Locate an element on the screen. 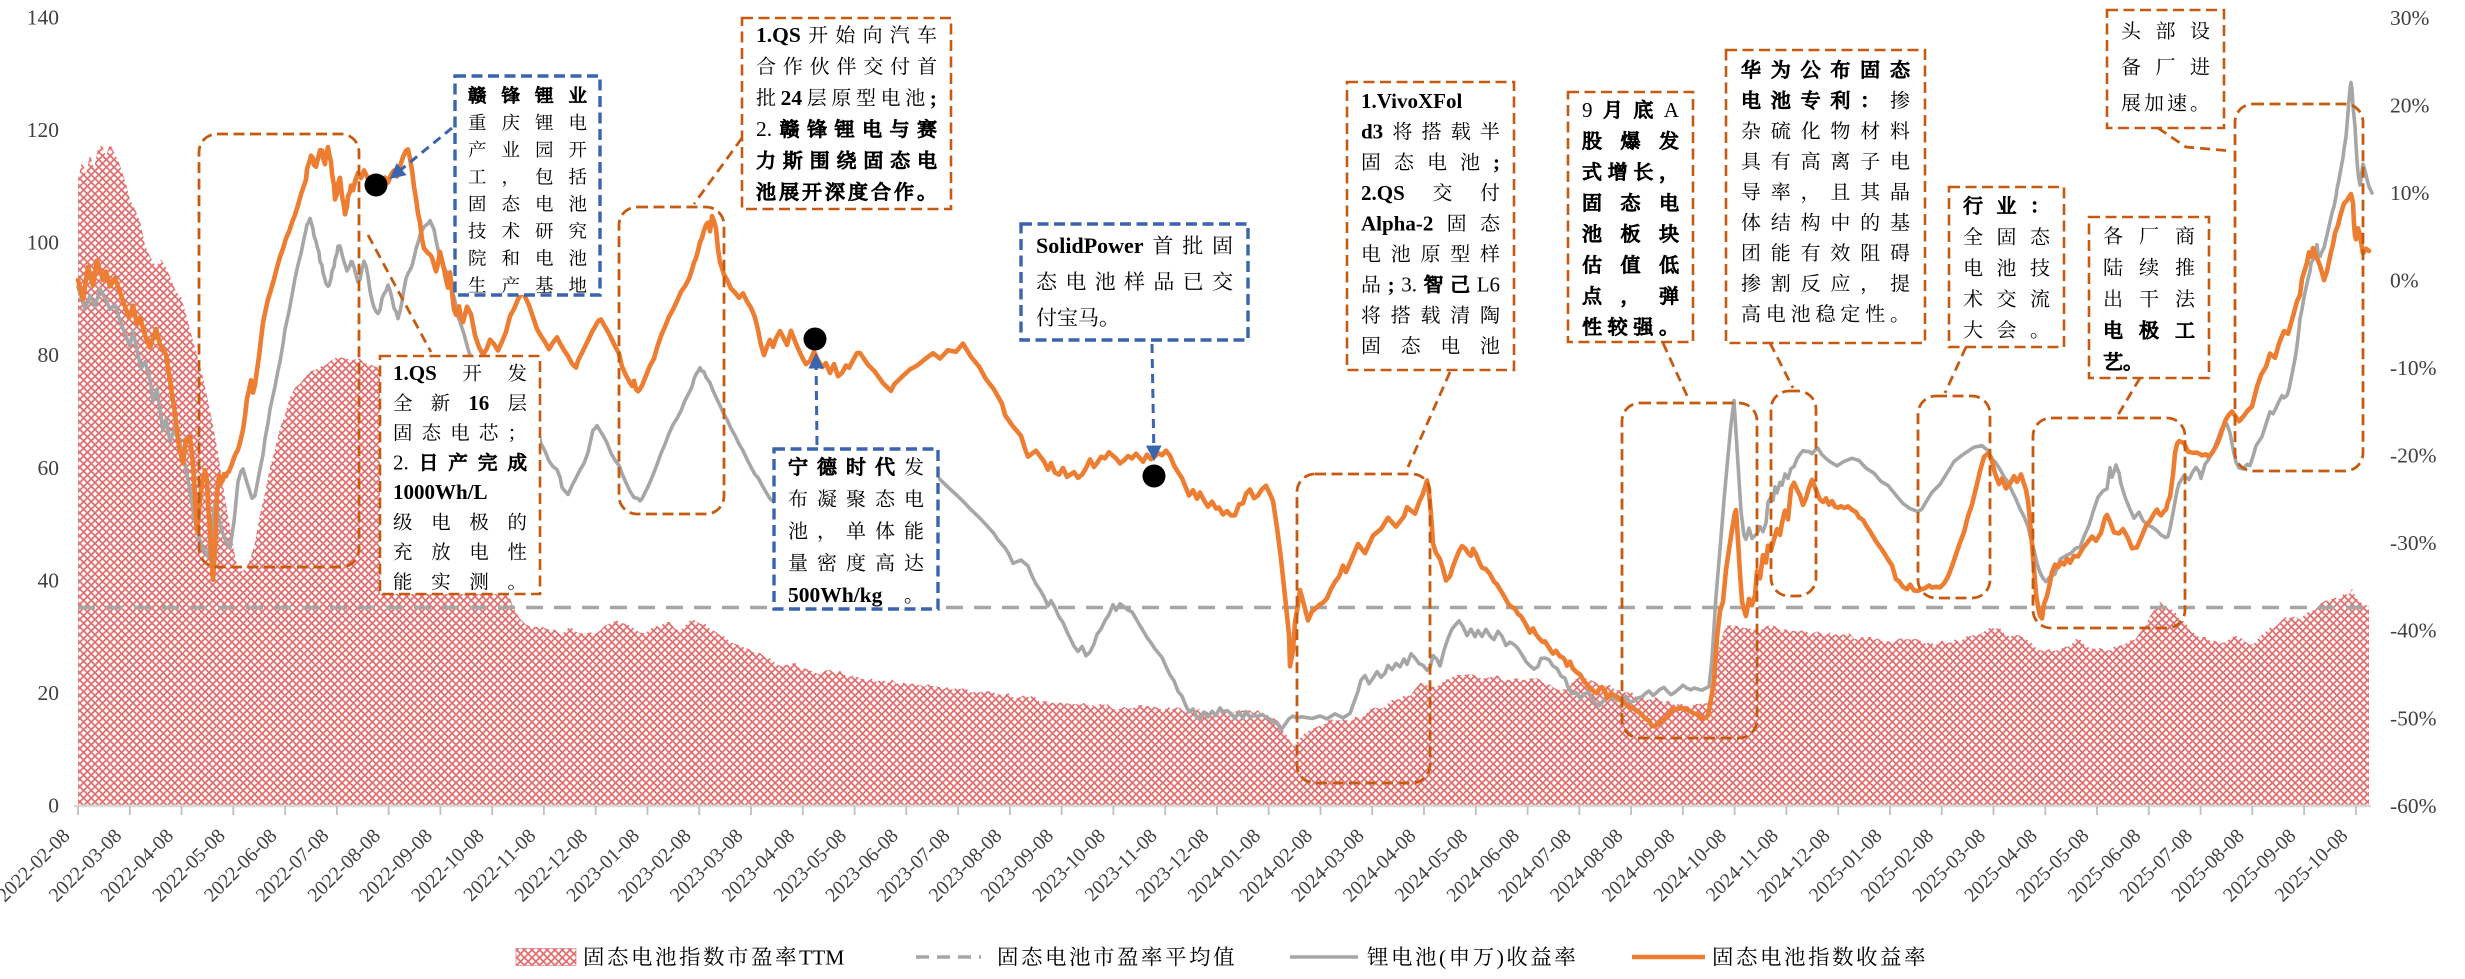 Image resolution: width=2465 pixels, height=979 pixels. svg-text: 60 is located at coordinates (49, 468).